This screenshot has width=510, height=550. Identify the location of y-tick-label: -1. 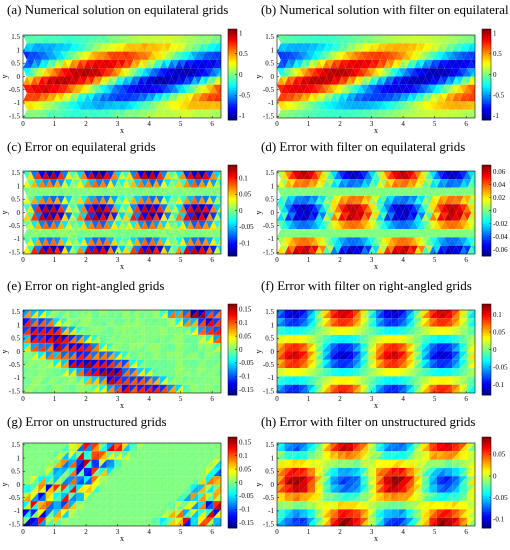
(17, 378).